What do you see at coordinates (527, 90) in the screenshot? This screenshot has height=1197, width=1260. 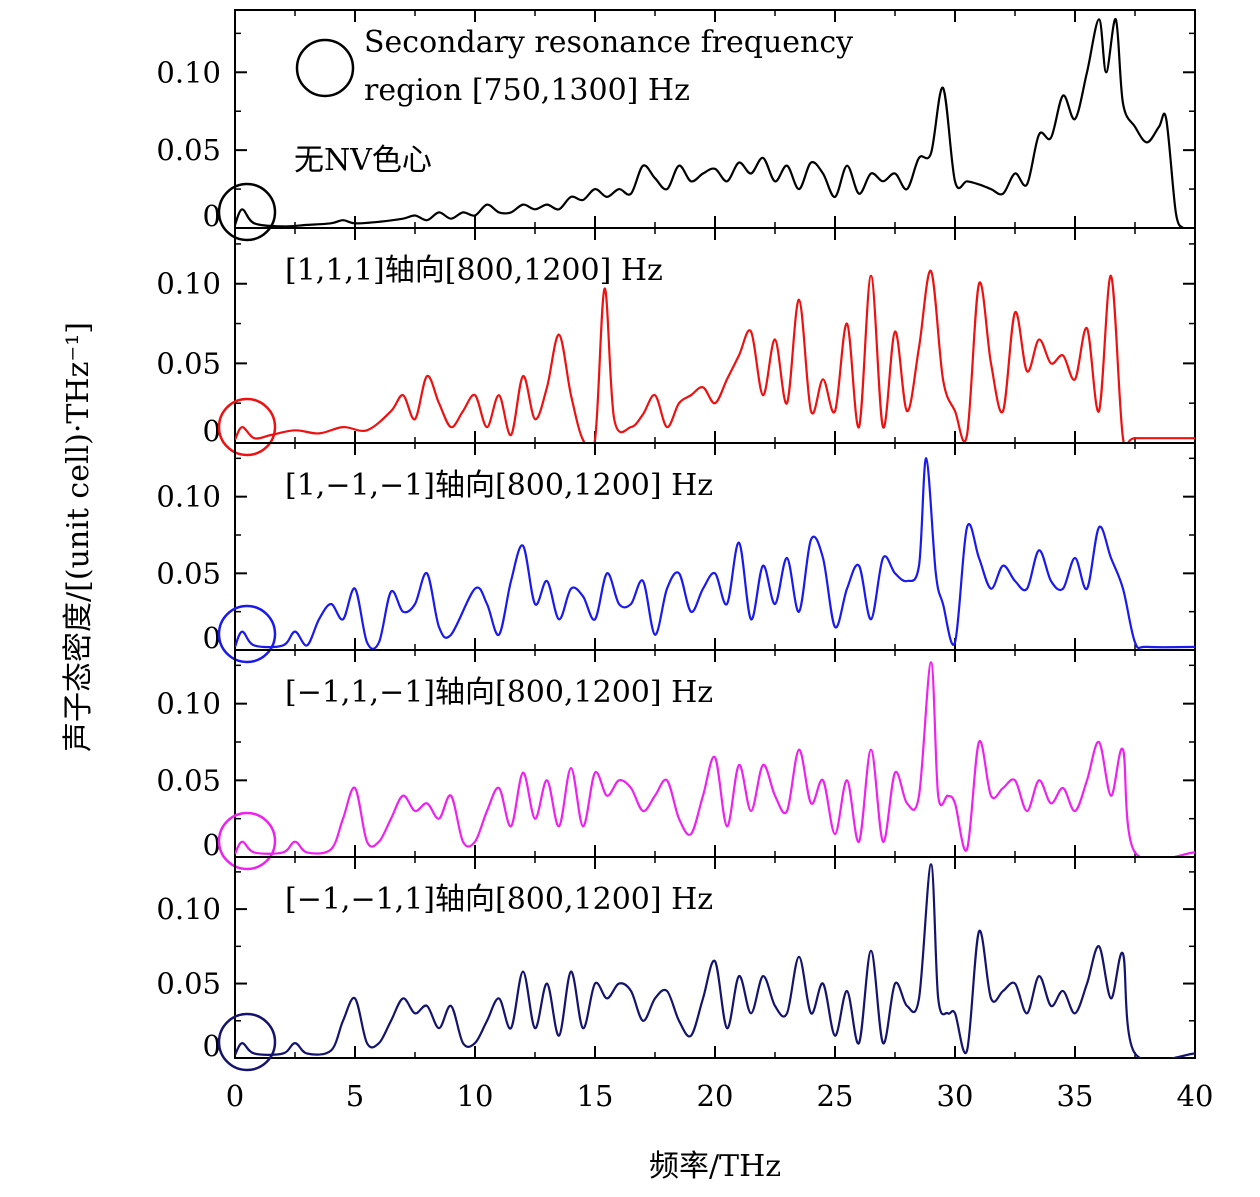 I see `legend-text-line2: region [750,1300] Hz` at bounding box center [527, 90].